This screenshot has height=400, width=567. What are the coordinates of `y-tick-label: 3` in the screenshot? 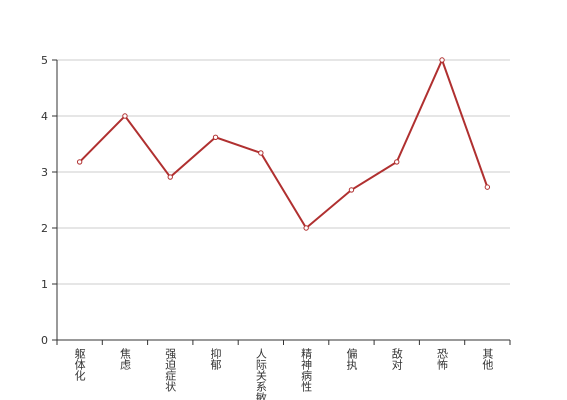 It's located at (44, 172).